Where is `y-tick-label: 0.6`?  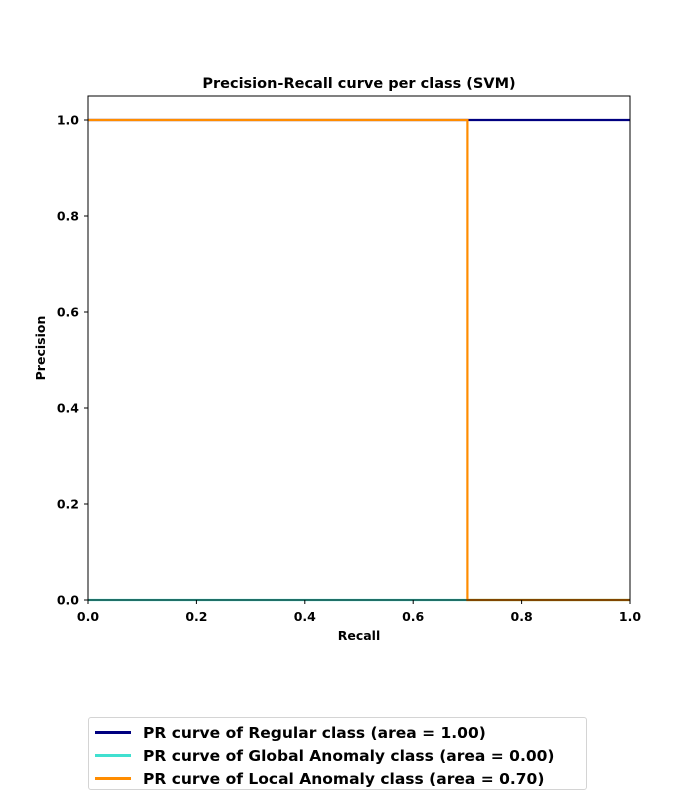
y-tick-label: 0.6 is located at coordinates (68, 312).